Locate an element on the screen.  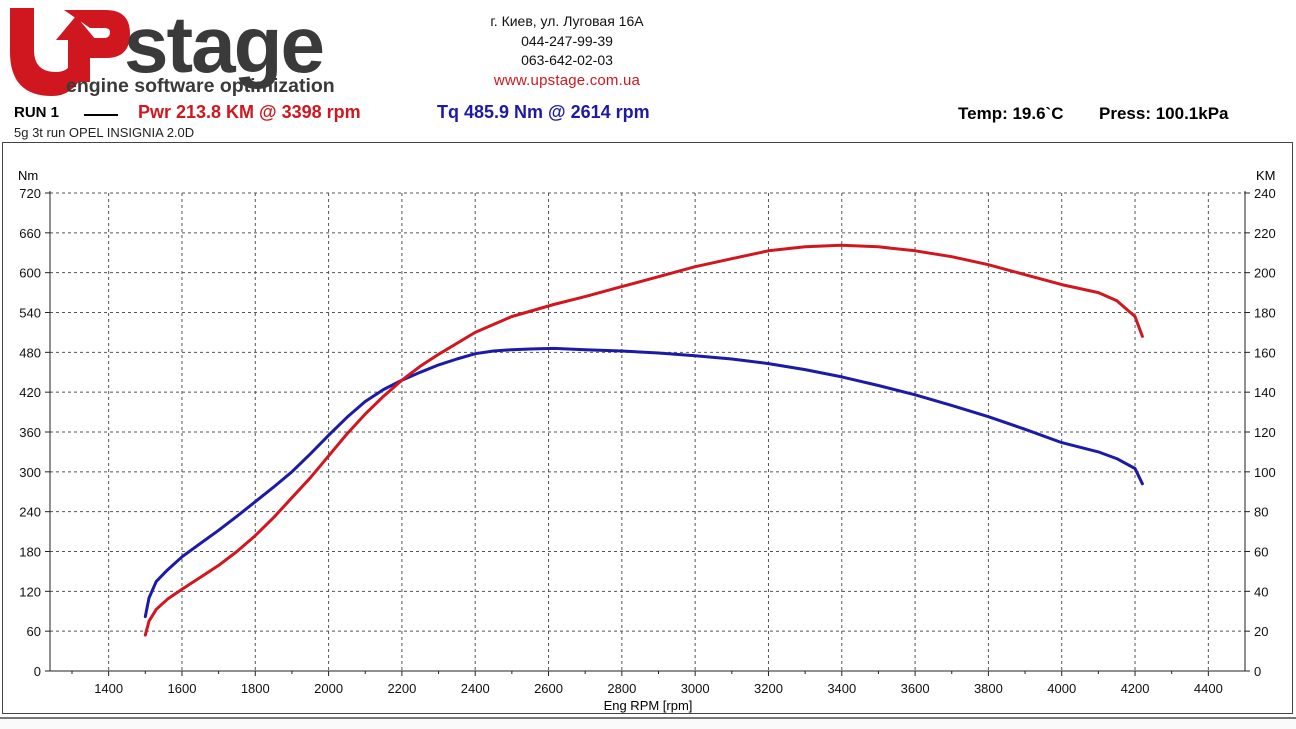
x-axis-label: Eng RPM [rpm] is located at coordinates (648, 705).